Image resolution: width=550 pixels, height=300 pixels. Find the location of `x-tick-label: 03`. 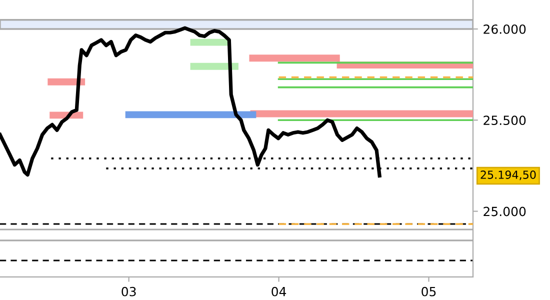

x-tick-label: 03 is located at coordinates (129, 291).